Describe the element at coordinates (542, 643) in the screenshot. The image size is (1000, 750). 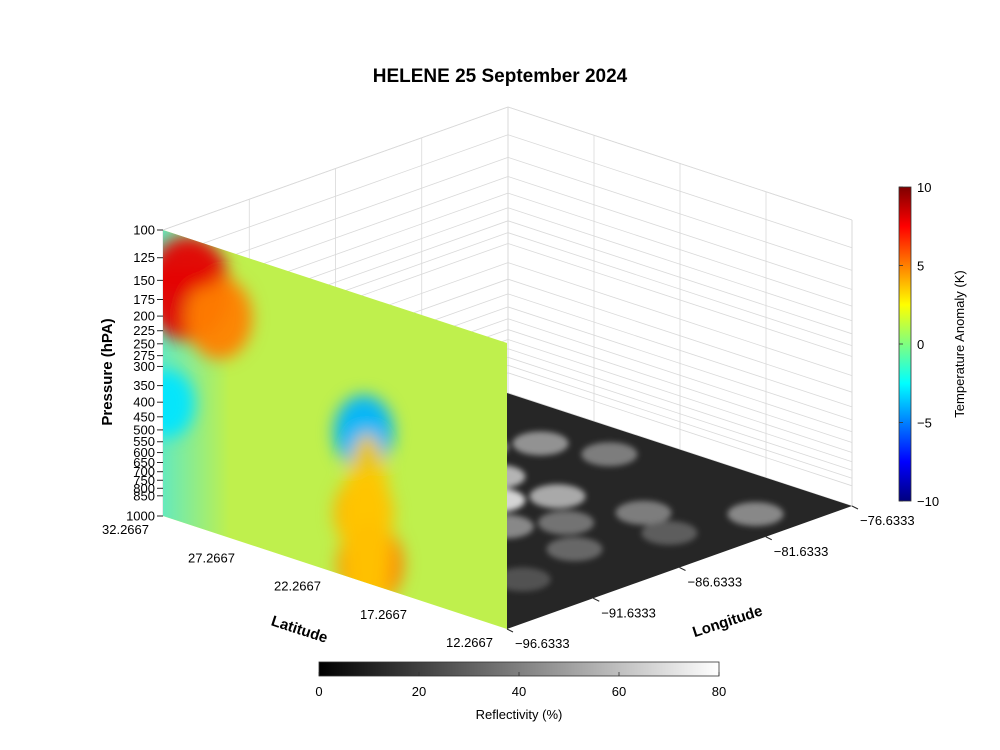
I see `longitude-tick-label: −96.6333` at that location.